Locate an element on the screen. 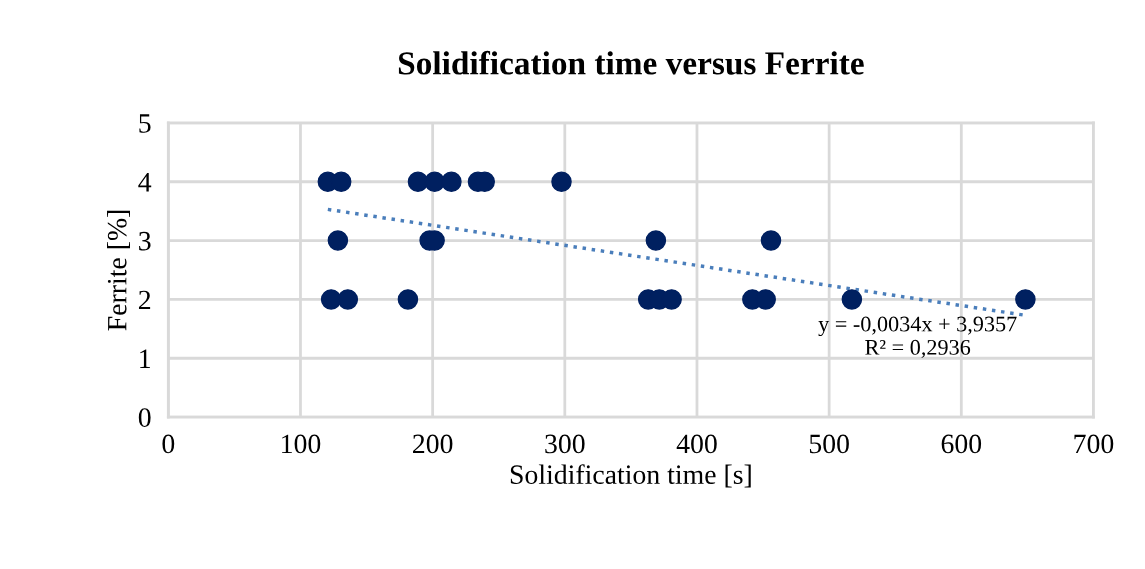  y-tick-label: 2 is located at coordinates (144, 300).